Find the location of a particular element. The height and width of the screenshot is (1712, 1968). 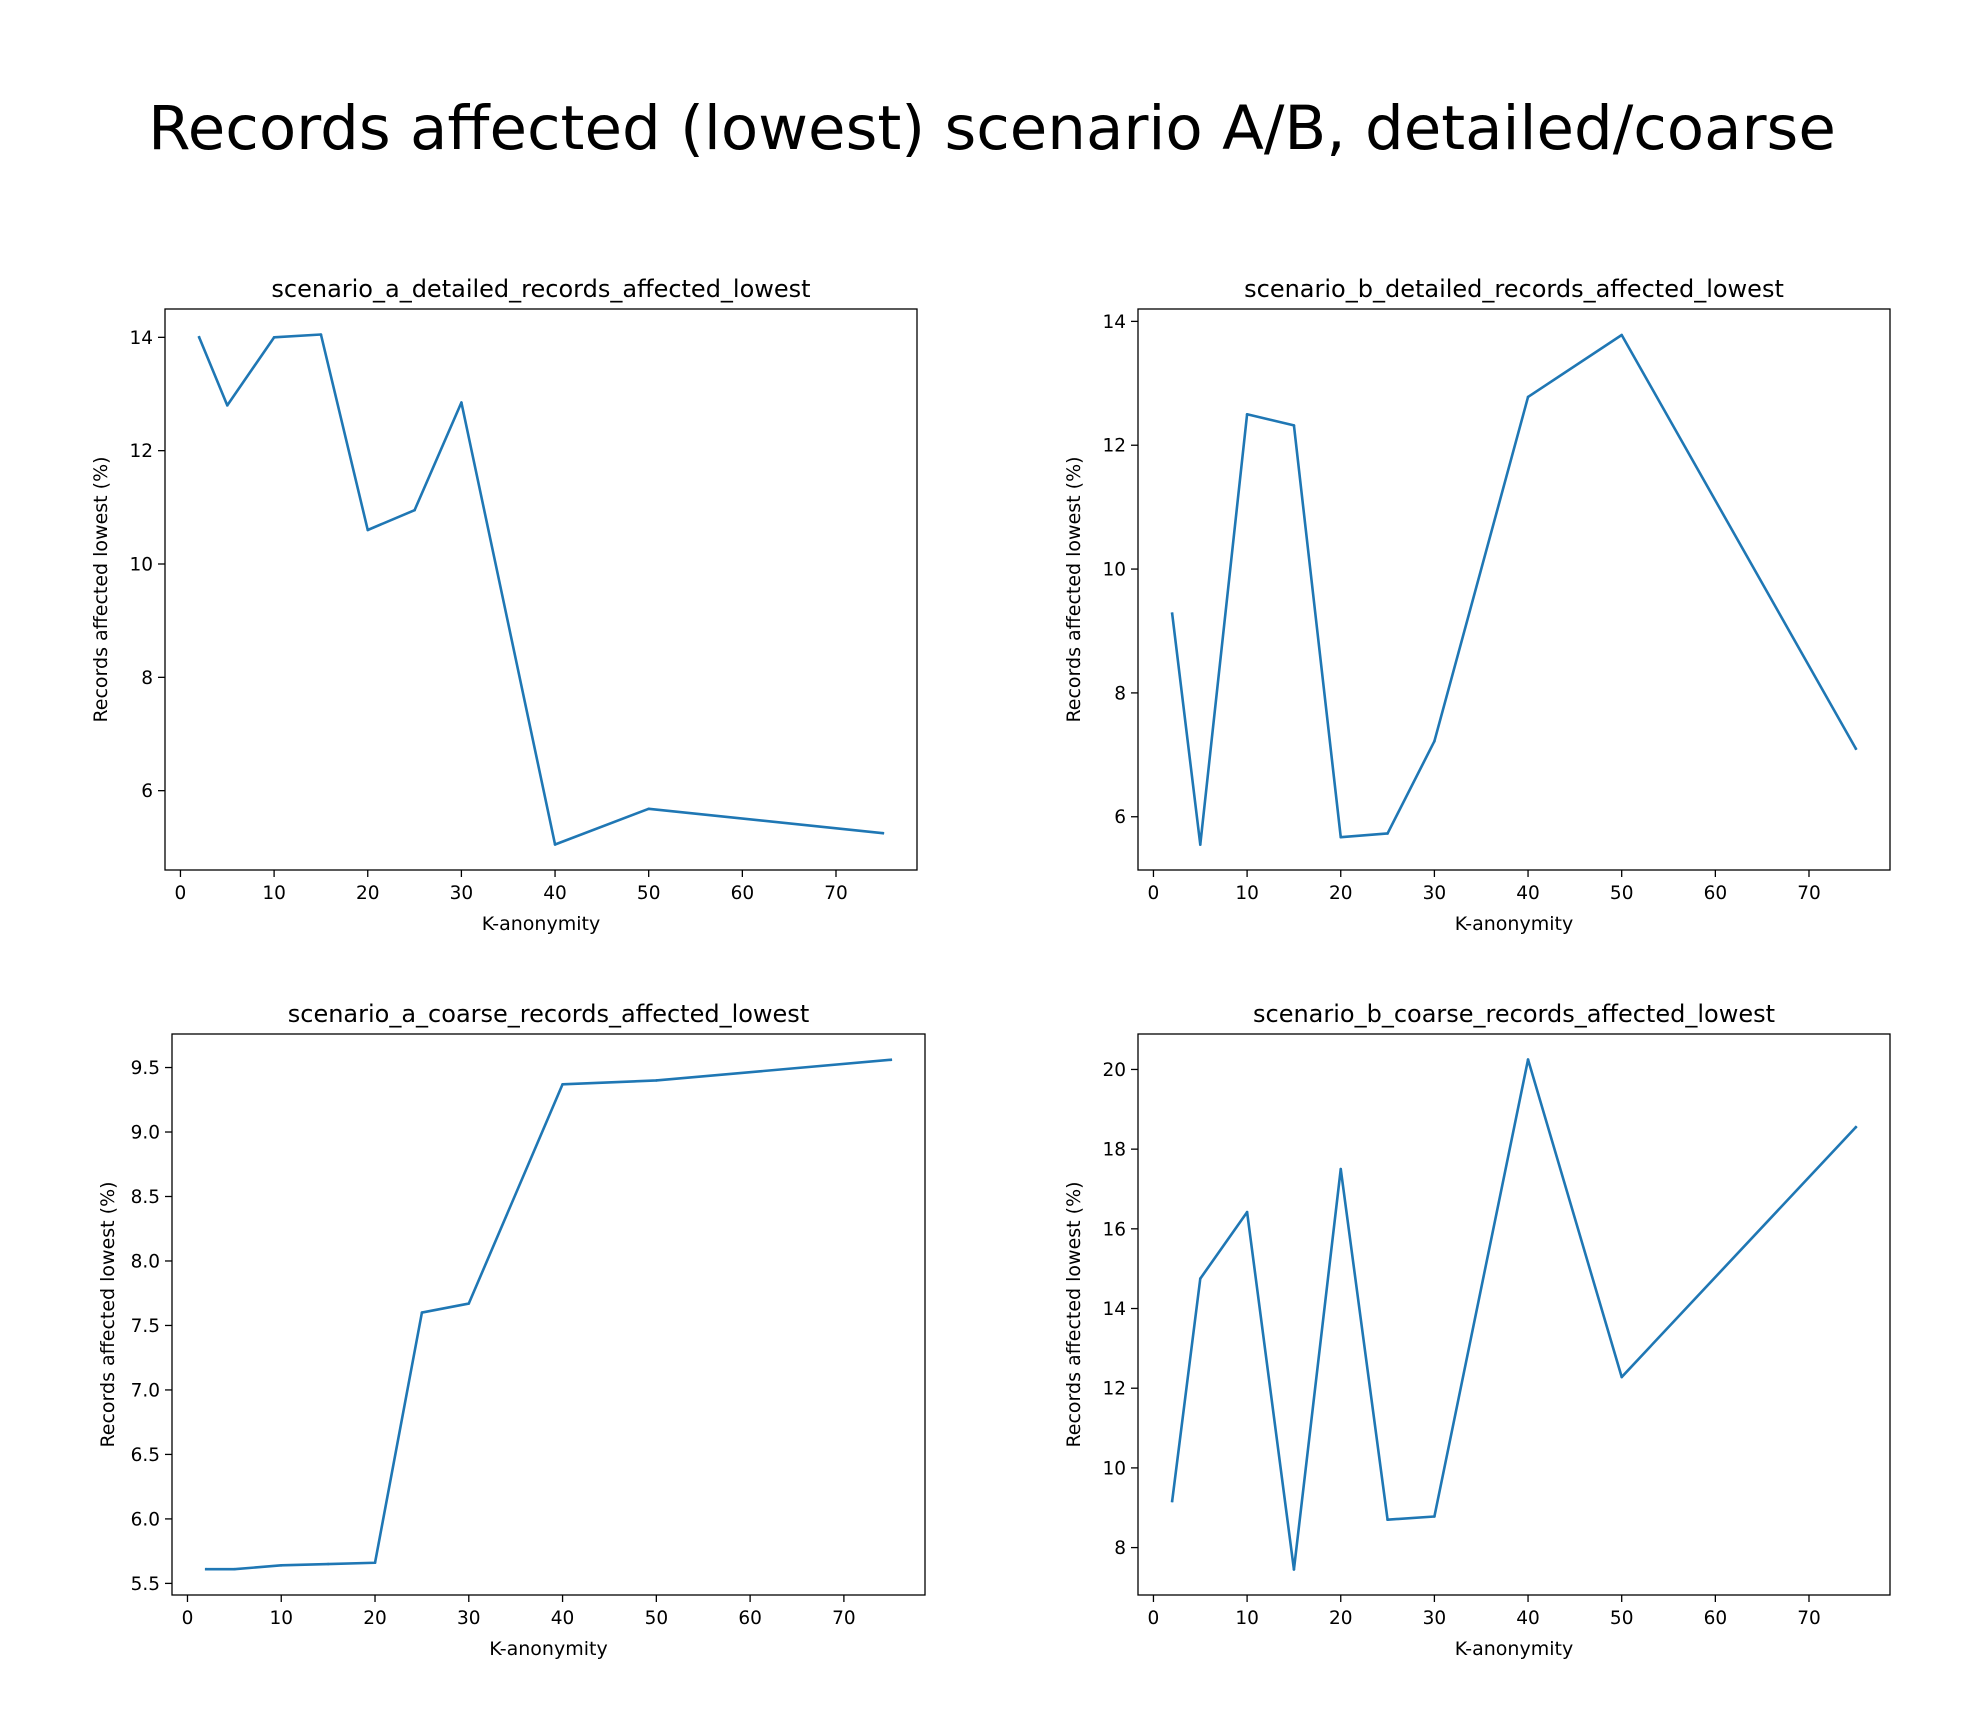

y-tick-label: 7.0 is located at coordinates (145, 1390).